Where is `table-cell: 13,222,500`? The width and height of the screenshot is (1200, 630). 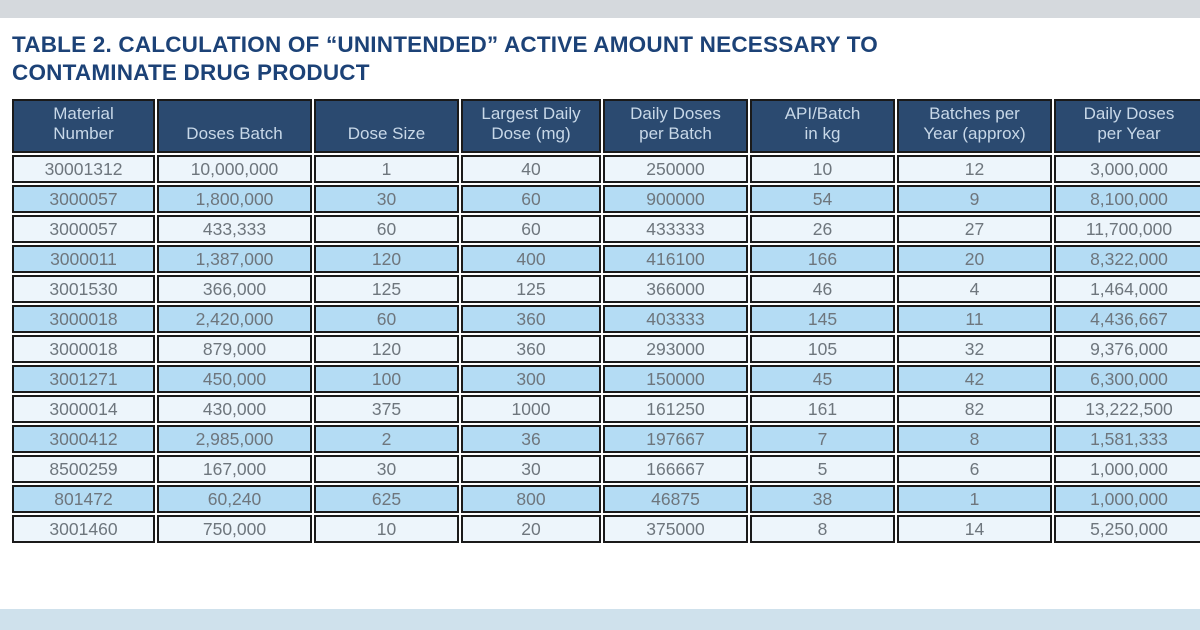 table-cell: 13,222,500 is located at coordinates (1127, 409).